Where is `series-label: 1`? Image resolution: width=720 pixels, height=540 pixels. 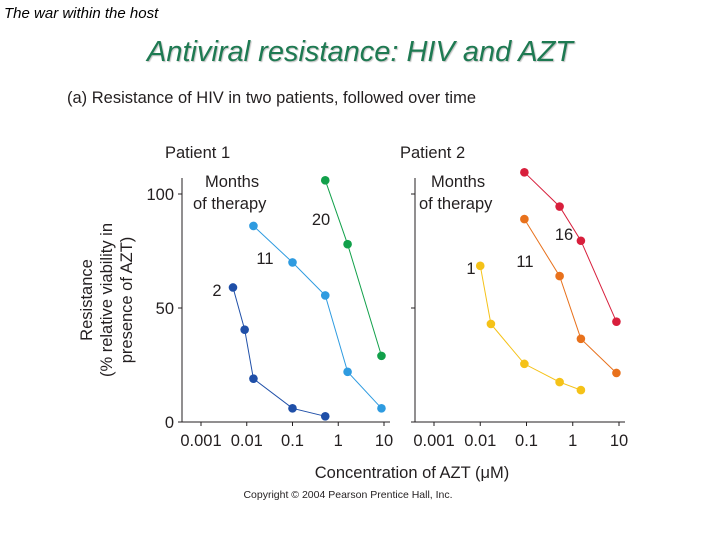
series-label: 1 is located at coordinates (470, 269).